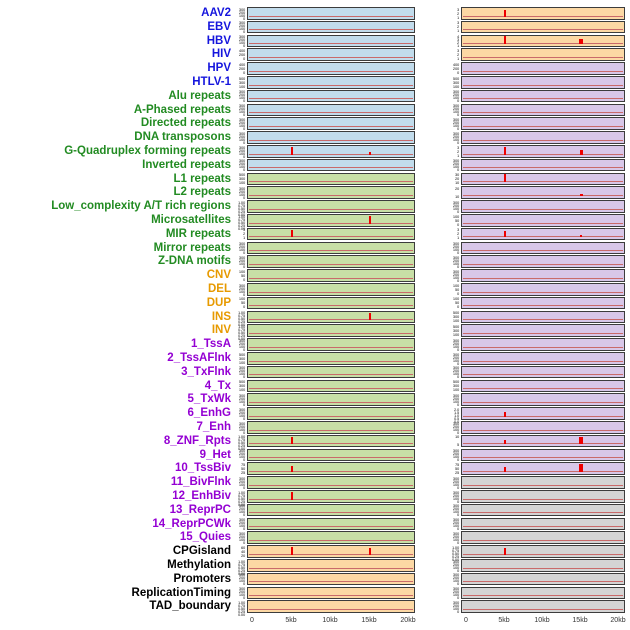  What do you see at coordinates (243, 230) in the screenshot?
I see `y-tick-label: 3` at bounding box center [243, 230].